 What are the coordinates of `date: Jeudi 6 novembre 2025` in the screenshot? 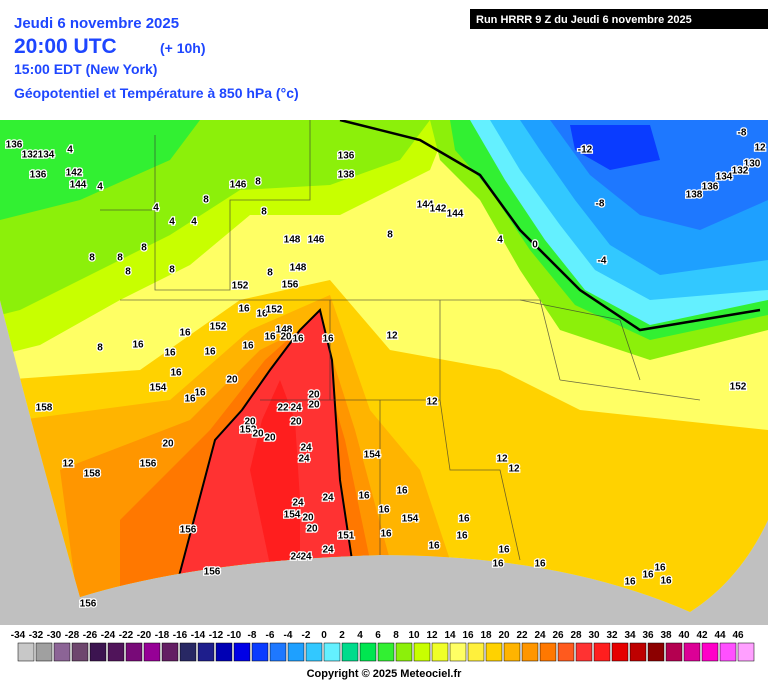 It's located at (96, 23).